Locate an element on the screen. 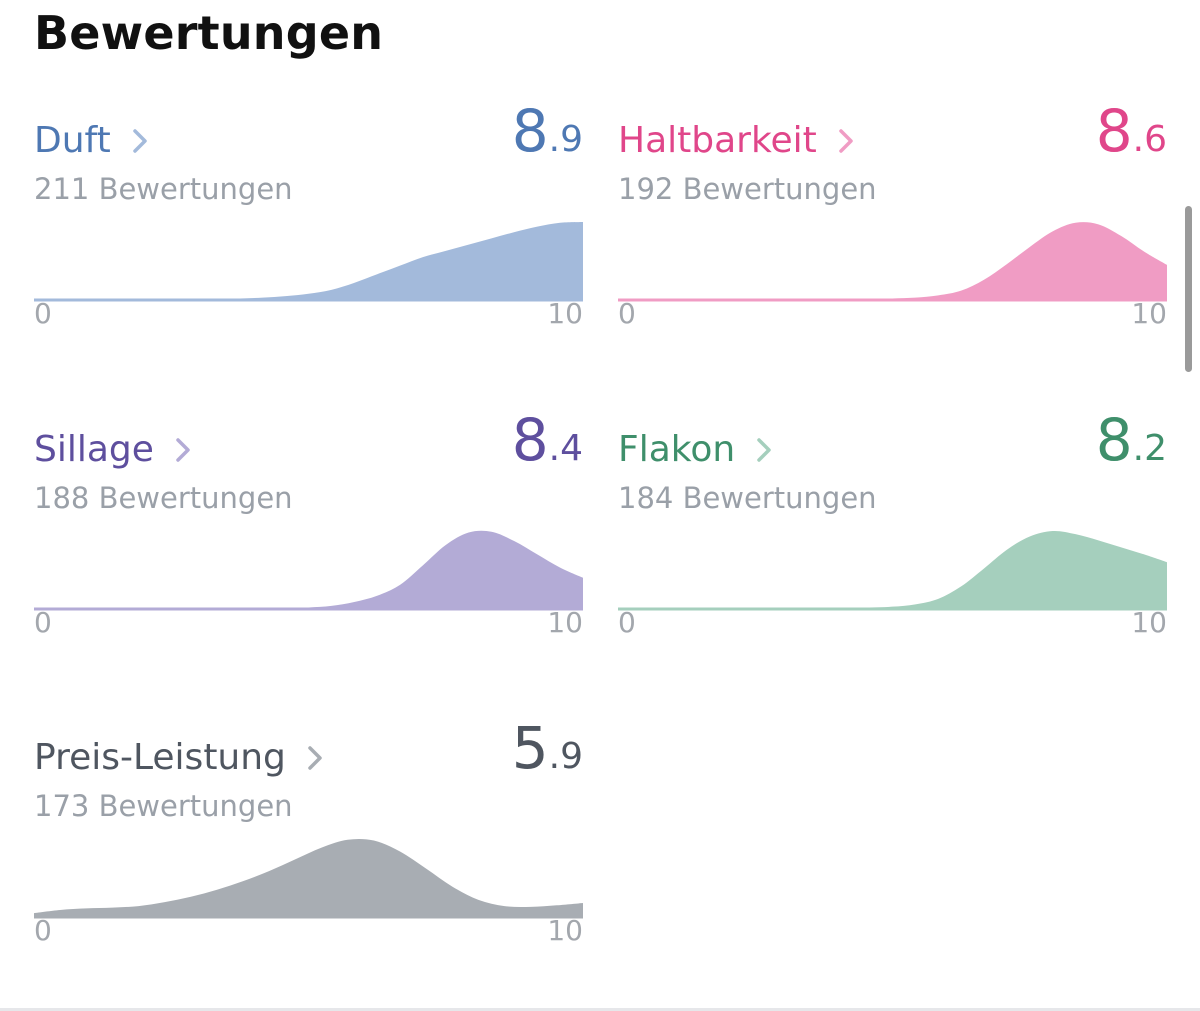  rating-count: 192 Bewertungen is located at coordinates (747, 189).